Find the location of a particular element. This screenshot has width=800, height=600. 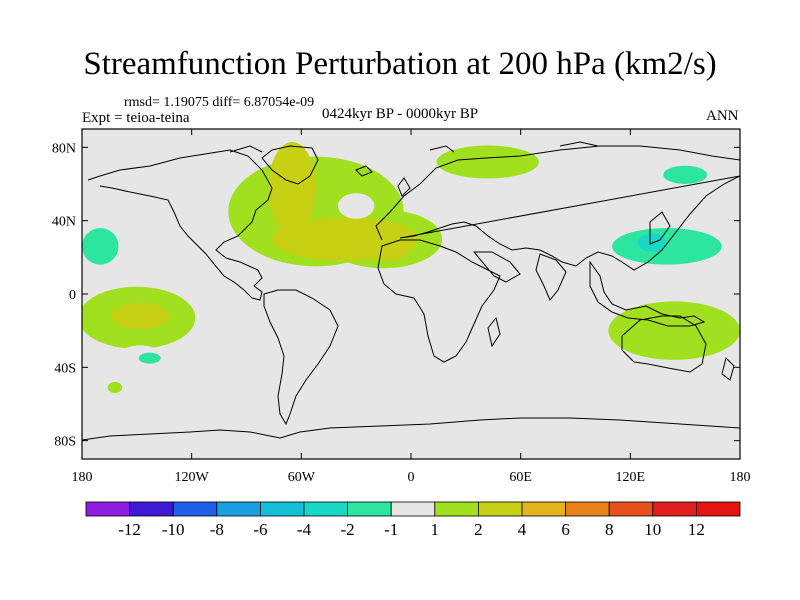

experiment-label: Expt = teioa-teina is located at coordinates (136, 118).